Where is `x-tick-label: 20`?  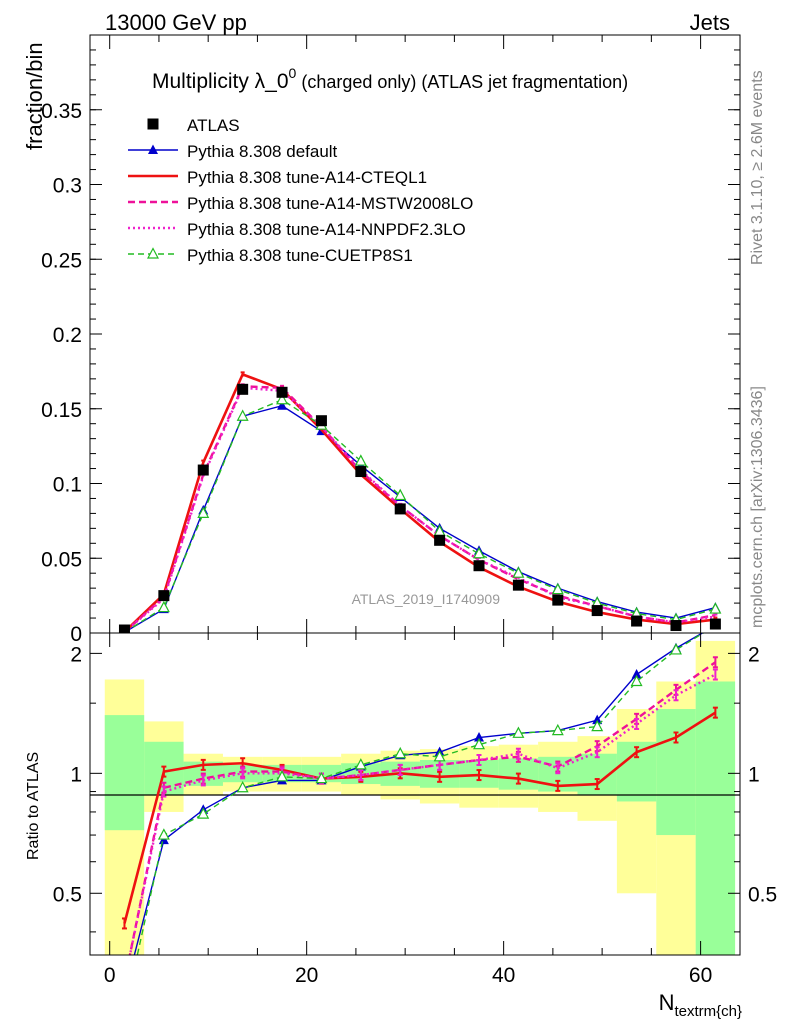 x-tick-label: 20 is located at coordinates (306, 975).